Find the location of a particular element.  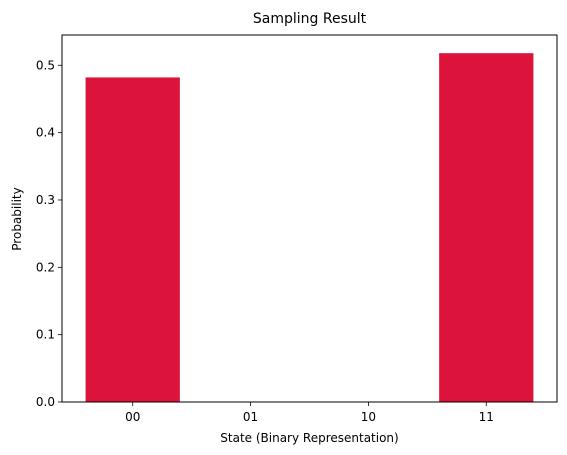

y-tick-label: 0.5 is located at coordinates (45, 65).